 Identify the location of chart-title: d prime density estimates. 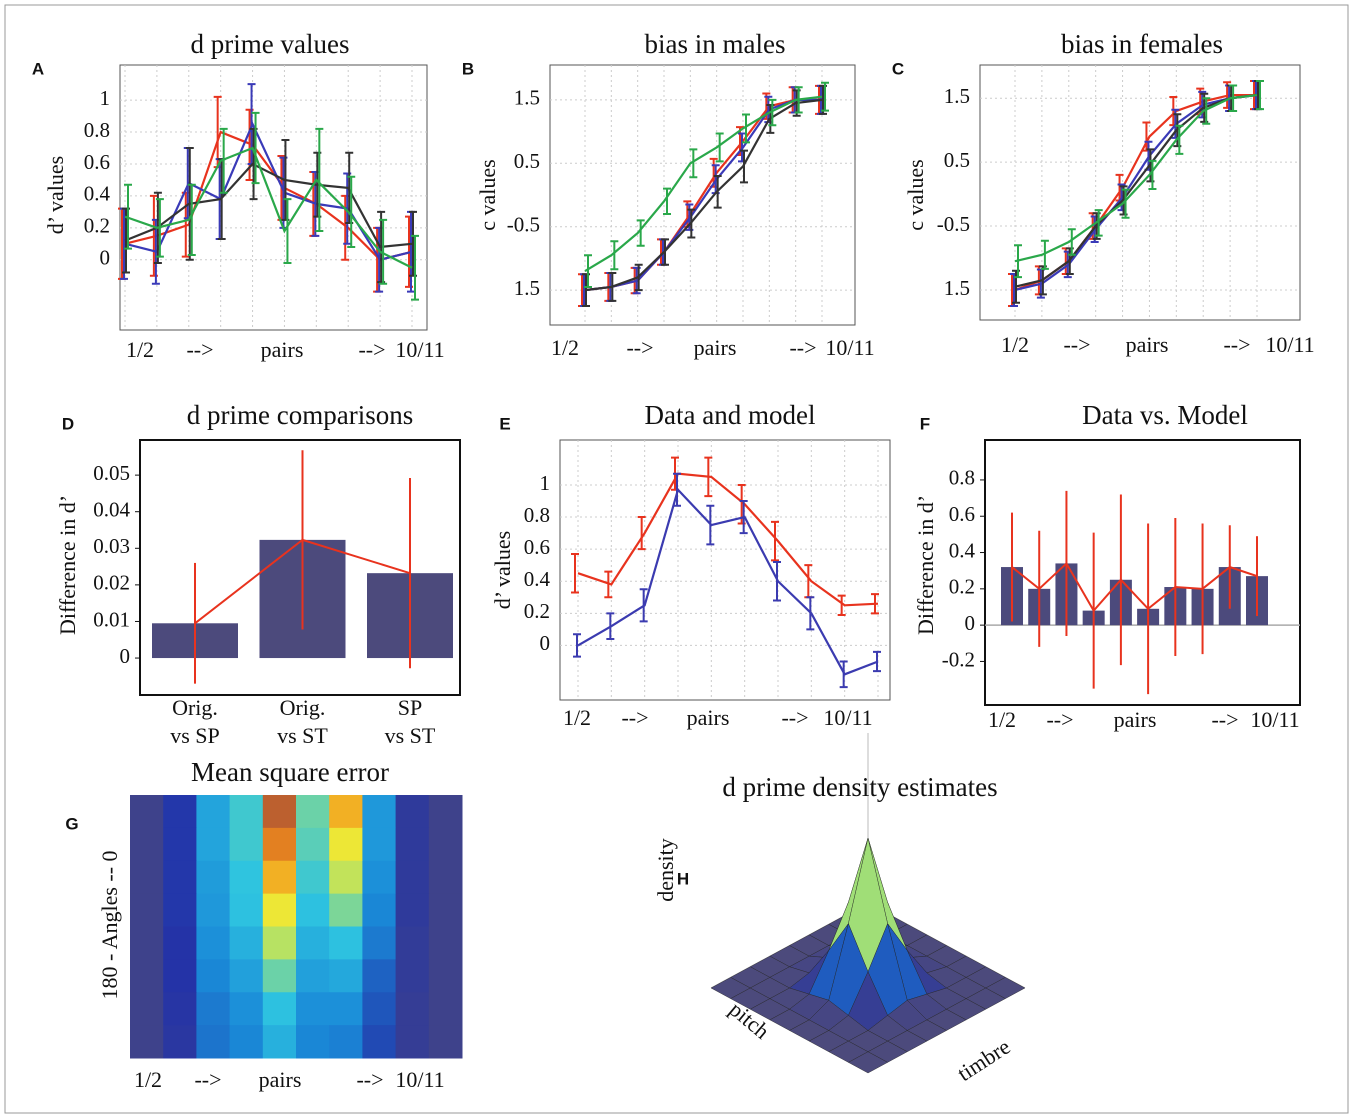
(859, 787).